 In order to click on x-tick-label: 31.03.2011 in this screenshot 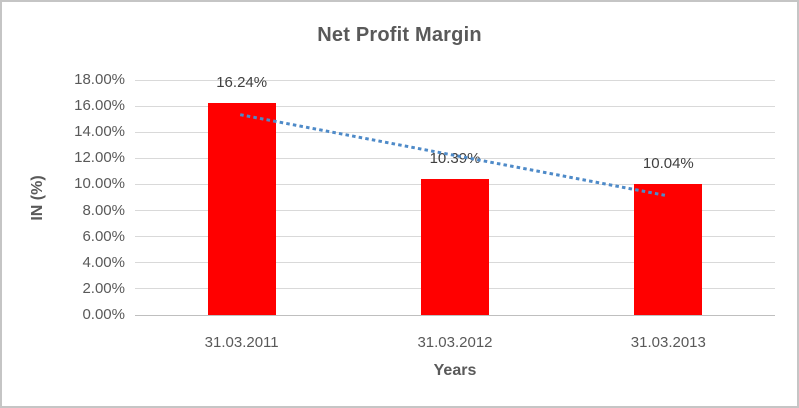, I will do `click(241, 342)`.